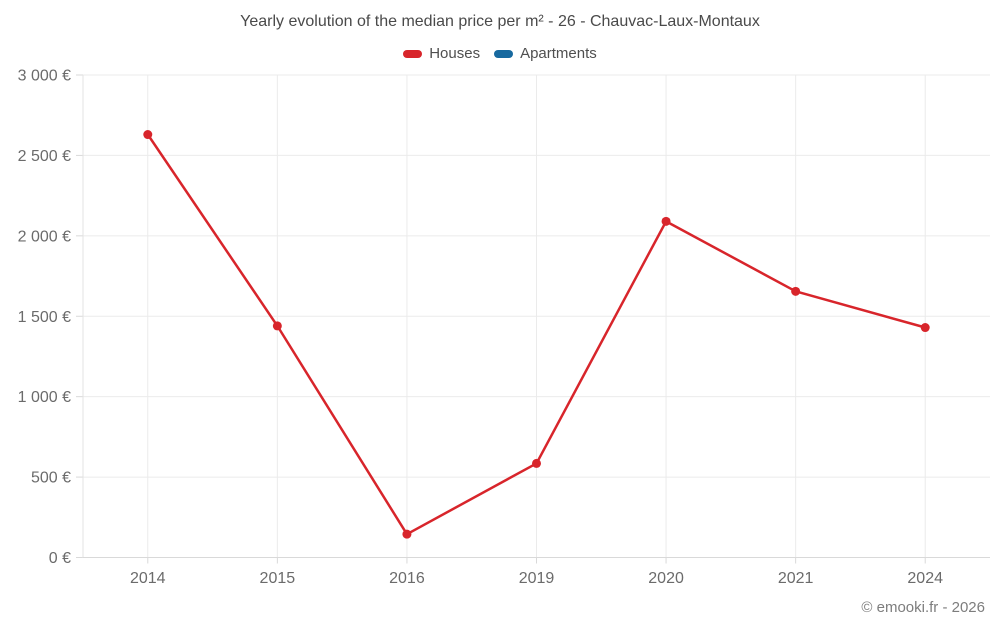  Describe the element at coordinates (44, 76) in the screenshot. I see `y-tick-label: 3 000 €` at that location.